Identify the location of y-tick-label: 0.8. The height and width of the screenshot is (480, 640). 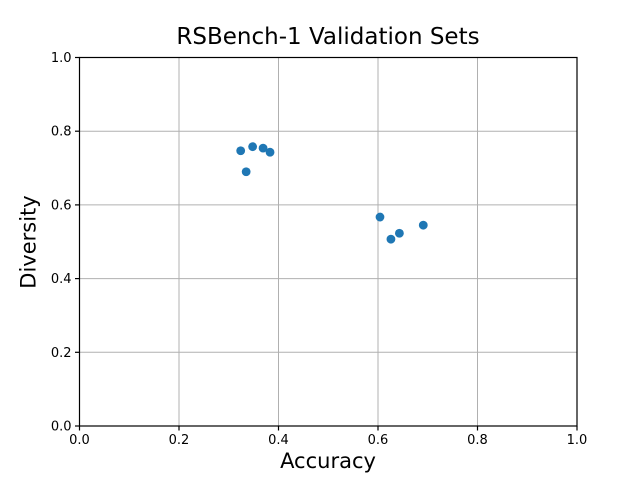
(61, 132).